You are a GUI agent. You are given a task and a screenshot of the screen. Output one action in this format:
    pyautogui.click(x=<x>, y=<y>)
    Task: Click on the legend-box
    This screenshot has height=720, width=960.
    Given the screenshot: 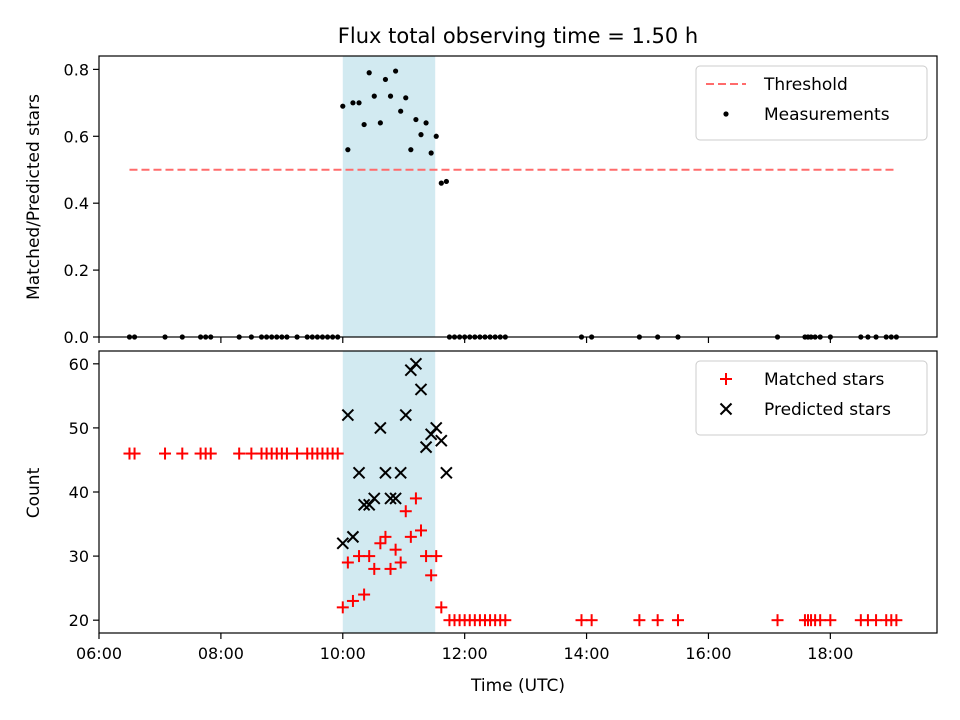 What is the action you would take?
    pyautogui.click(x=811, y=103)
    